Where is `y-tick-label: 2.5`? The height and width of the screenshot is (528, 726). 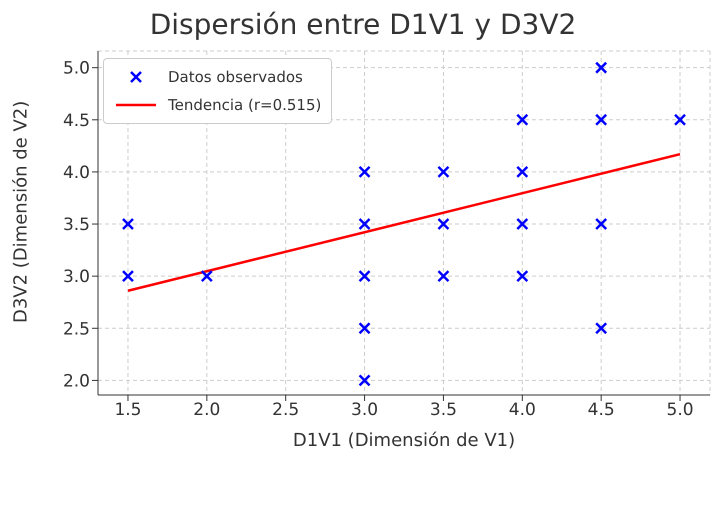
y-tick-label: 2.5 is located at coordinates (76, 329).